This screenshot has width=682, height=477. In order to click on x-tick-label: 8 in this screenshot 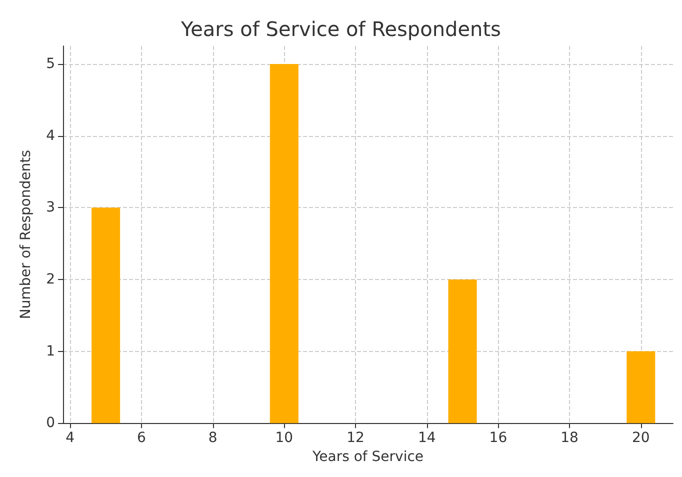, I will do `click(213, 438)`.